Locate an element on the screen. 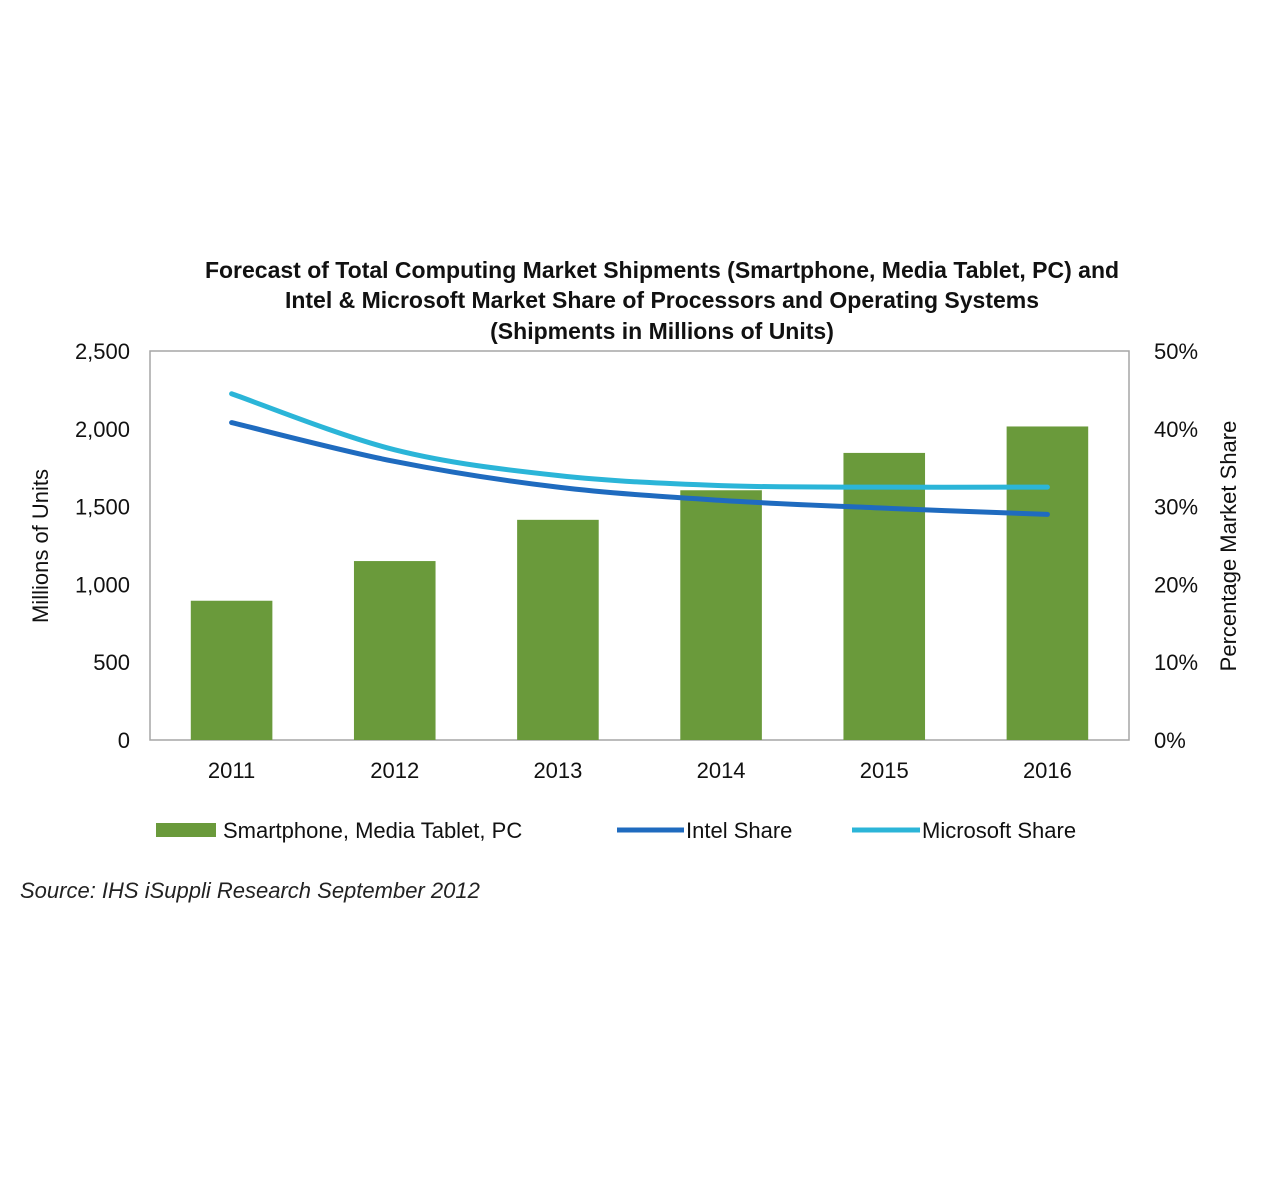 The image size is (1280, 1190). left-axis-title: Millions of Units is located at coordinates (40, 546).